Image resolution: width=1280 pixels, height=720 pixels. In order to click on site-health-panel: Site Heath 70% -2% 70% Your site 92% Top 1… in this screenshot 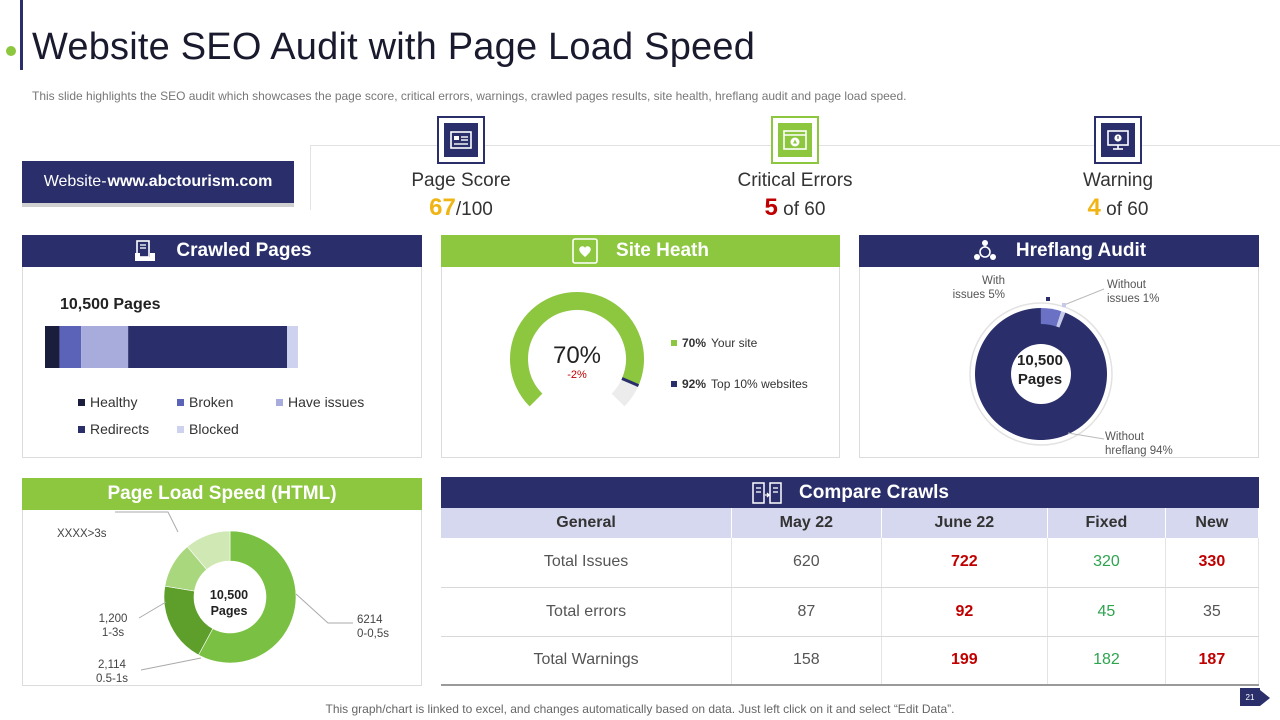, I will do `click(640, 346)`.